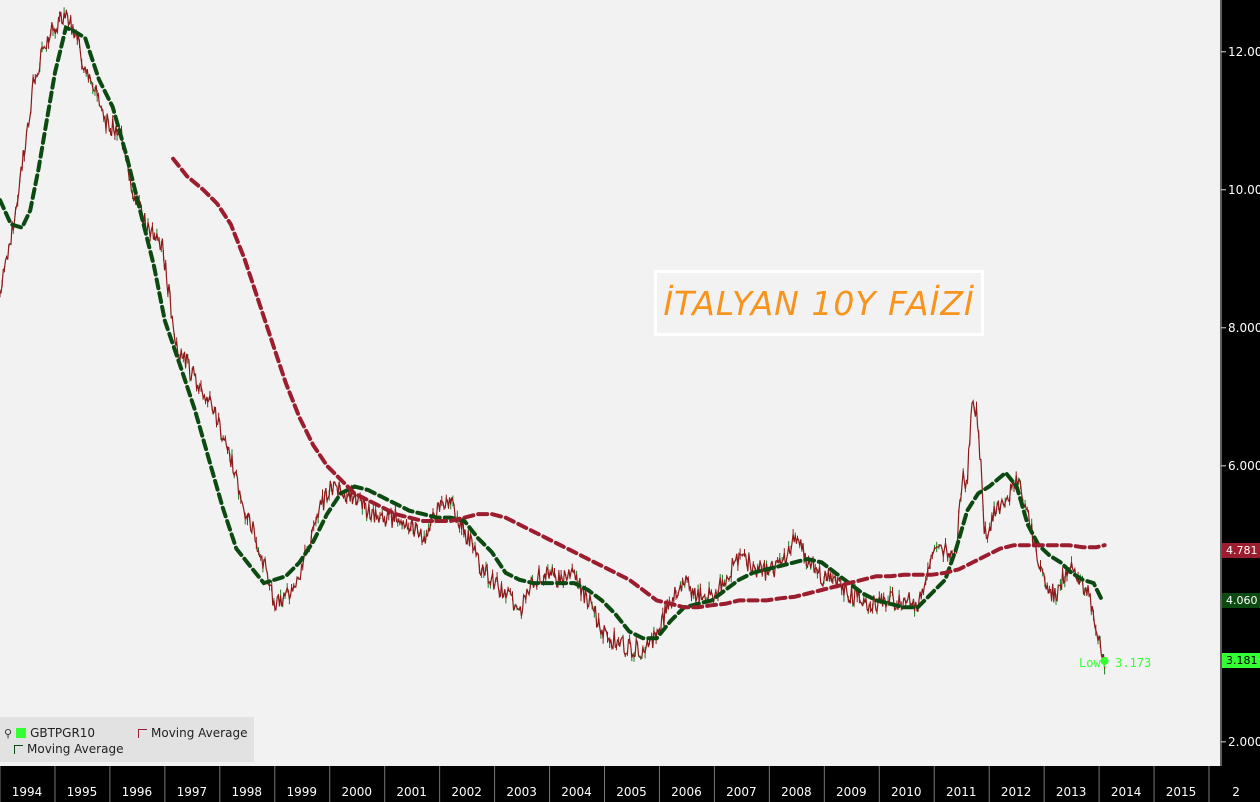  I want to click on legend-item-ma-long: Moving Average, so click(192, 733).